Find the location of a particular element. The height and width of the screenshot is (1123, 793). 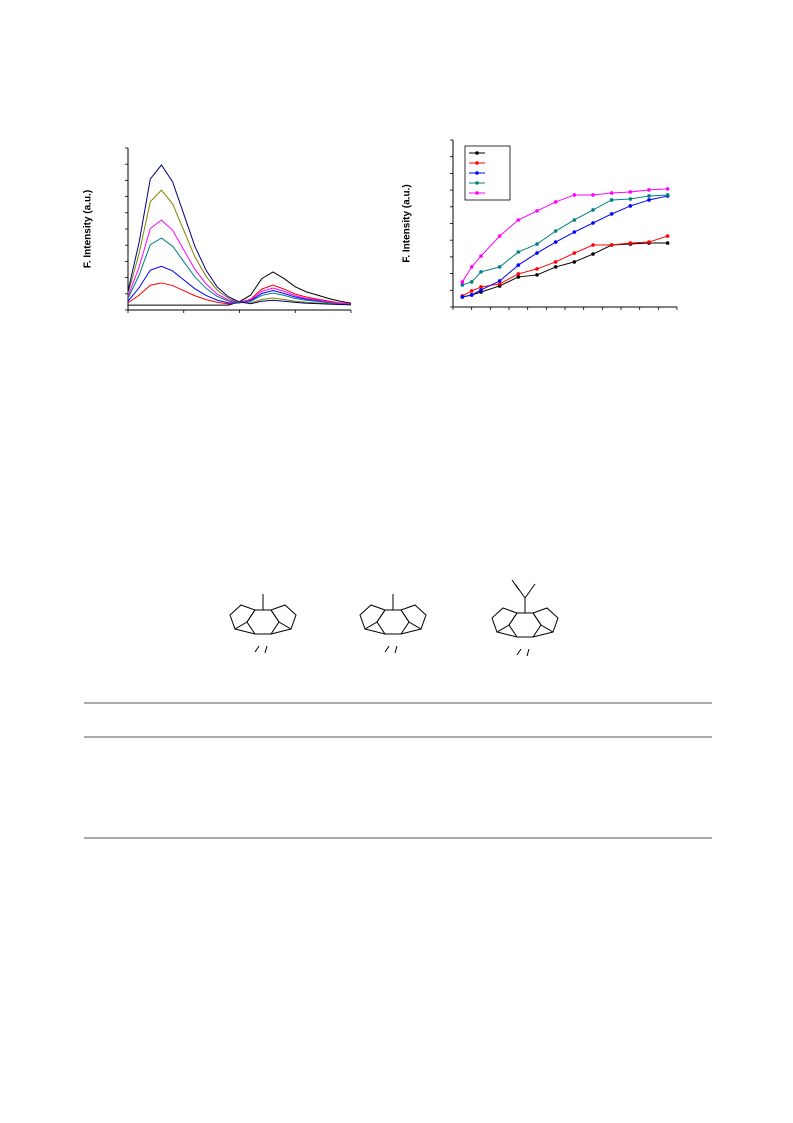

table is located at coordinates (398, 770).